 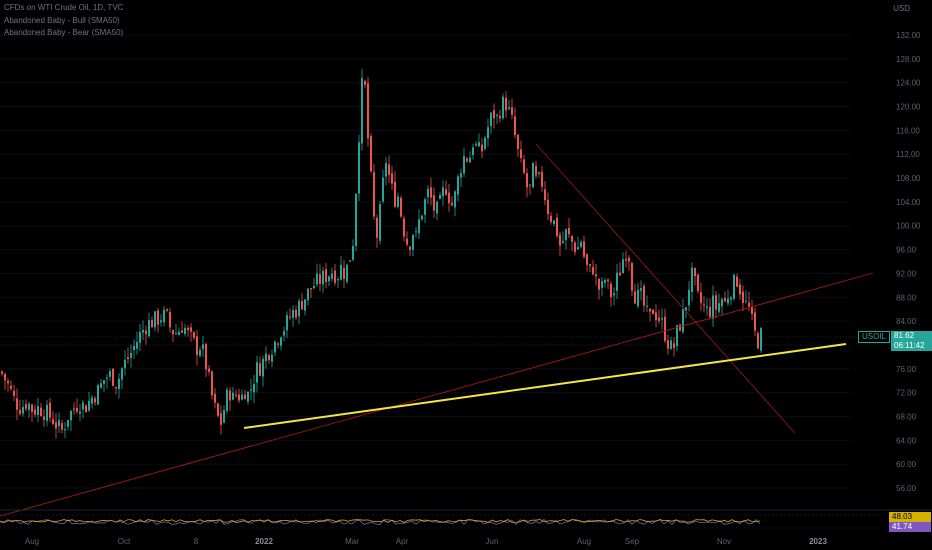 I want to click on time-tick-label: 8, so click(x=196, y=541).